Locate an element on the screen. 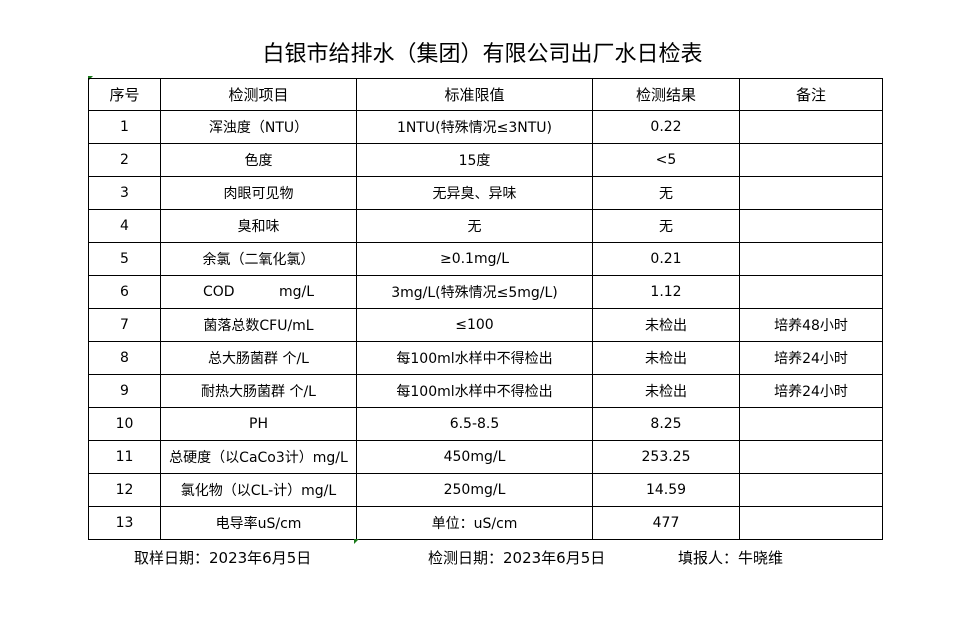  table-row: 4 臭和味无无 is located at coordinates (485, 226).